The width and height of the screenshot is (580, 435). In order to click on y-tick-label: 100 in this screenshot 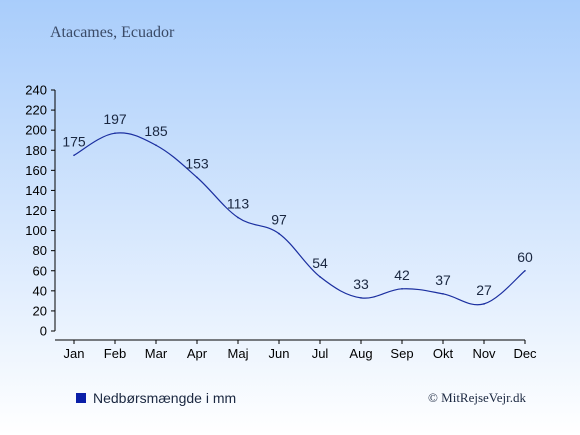, I will do `click(36, 230)`.